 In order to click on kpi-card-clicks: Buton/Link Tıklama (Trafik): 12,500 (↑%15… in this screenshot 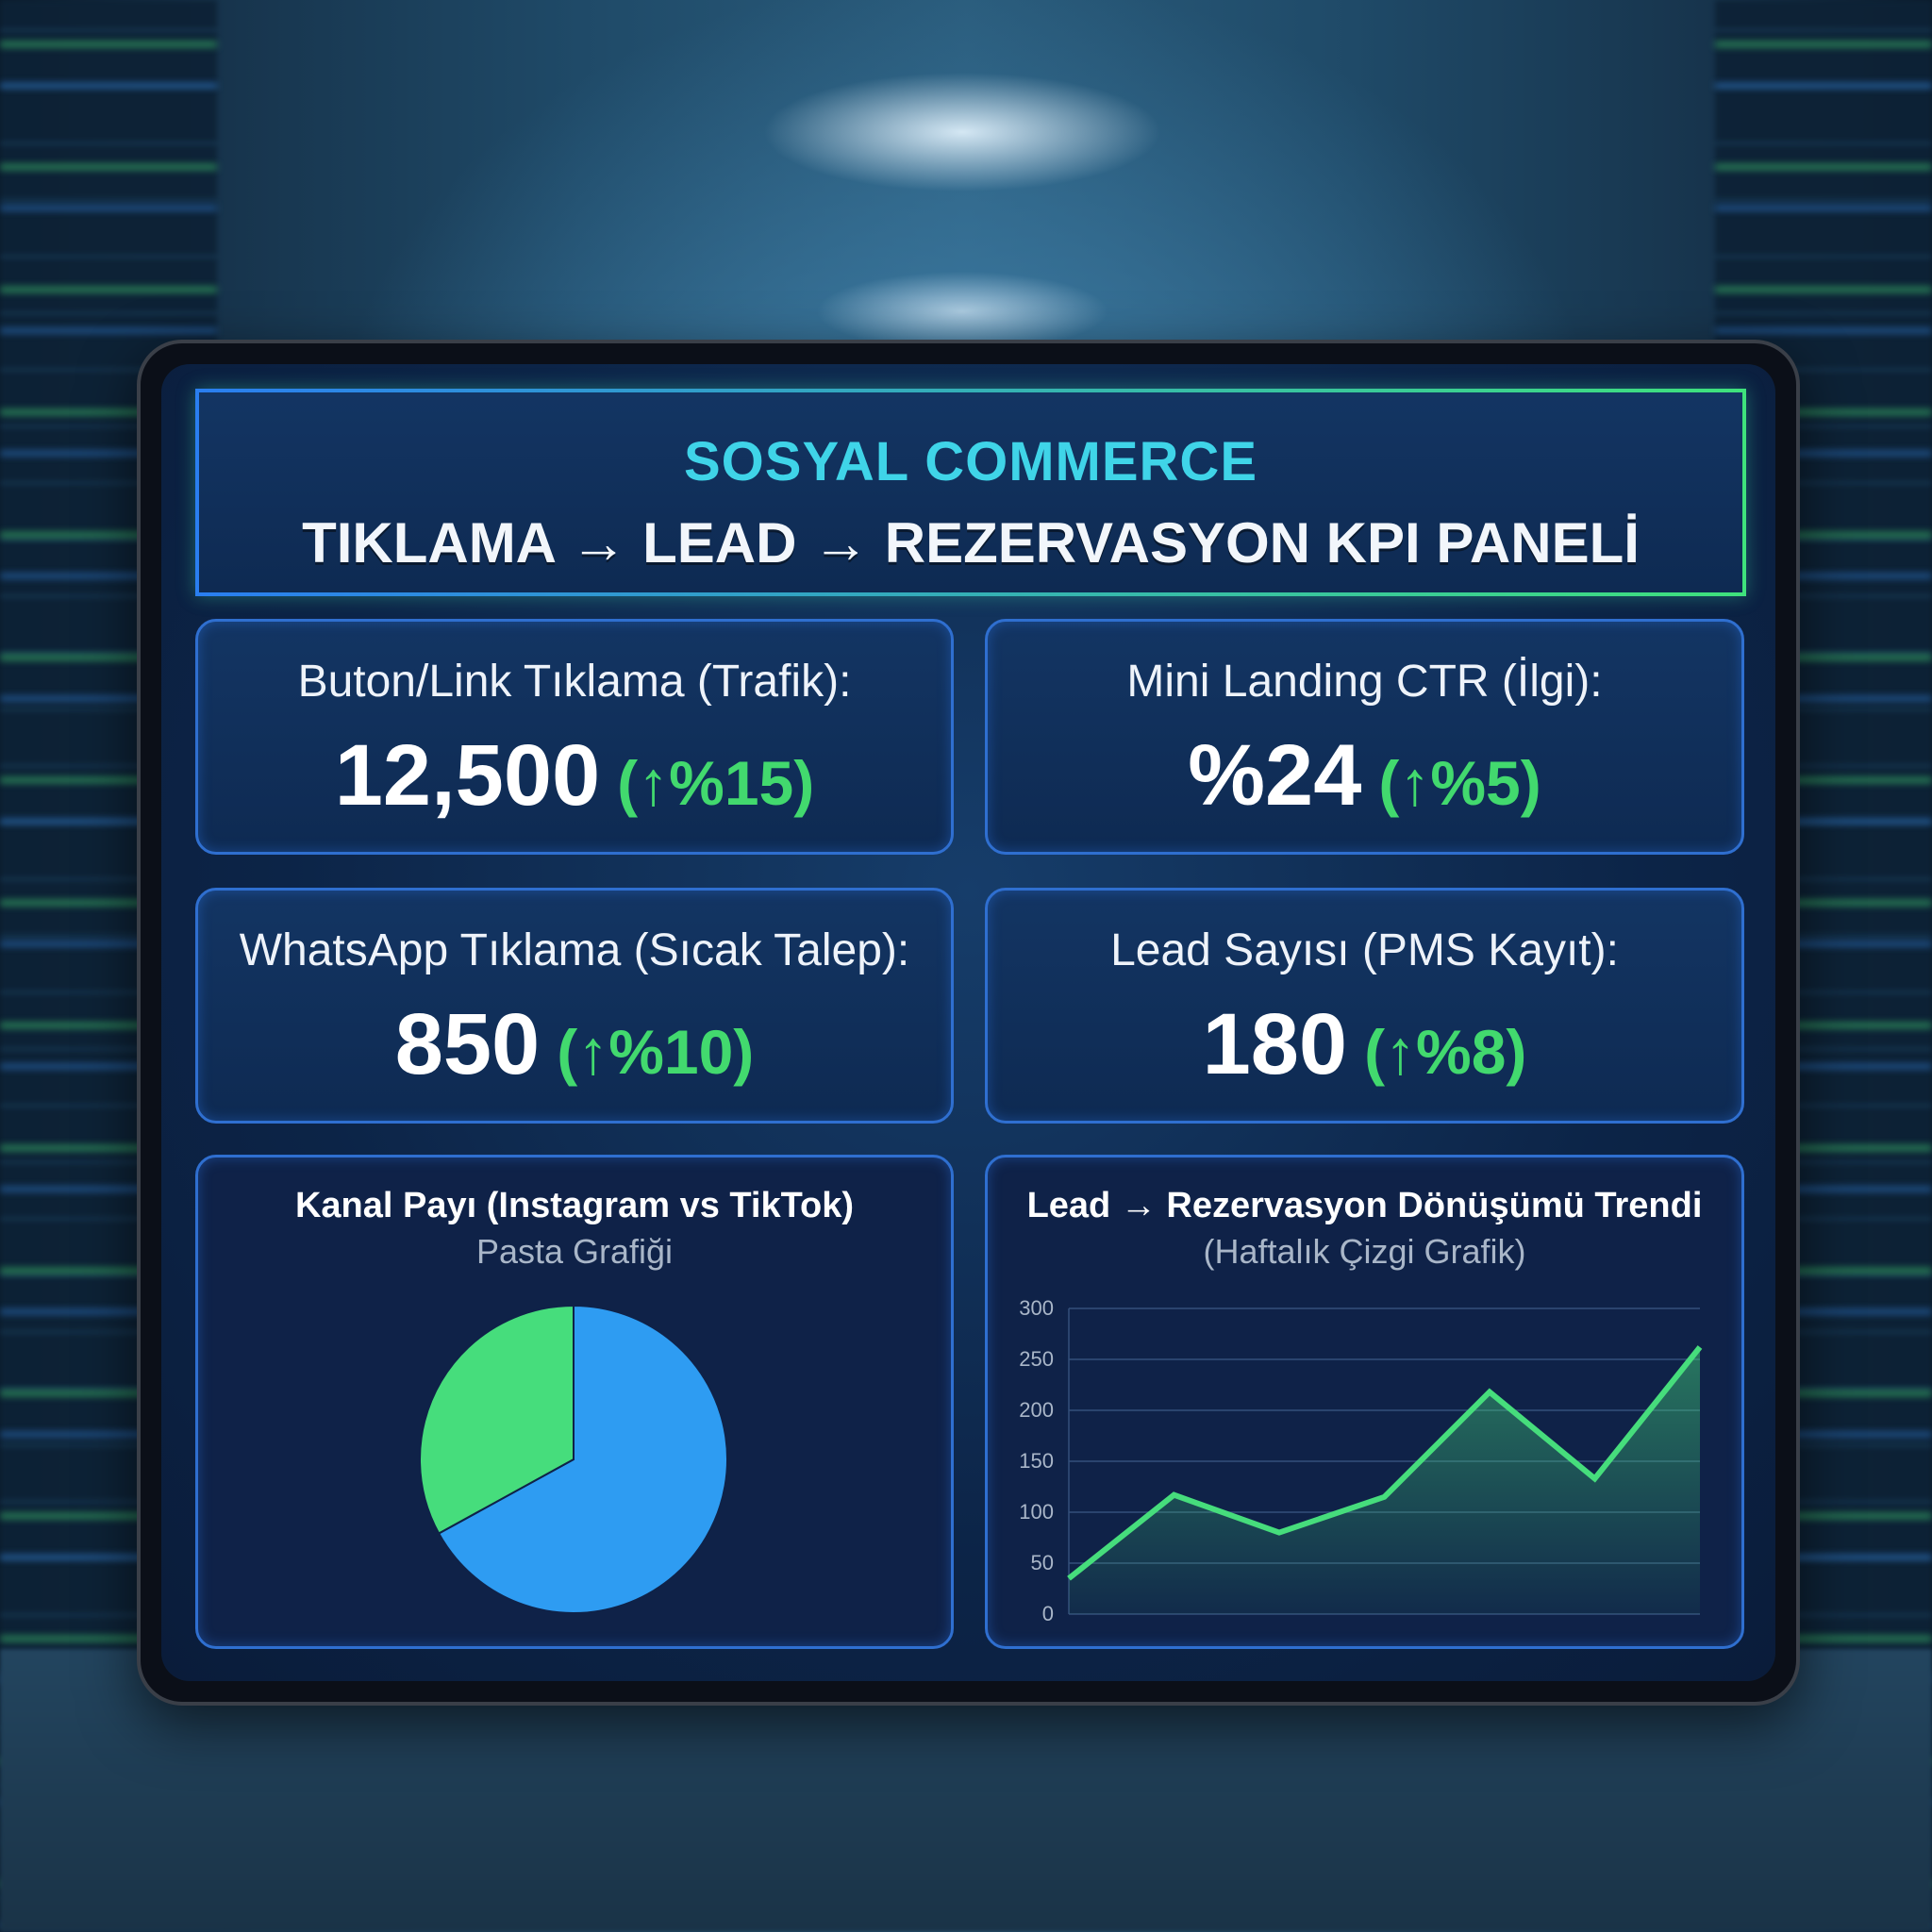, I will do `click(574, 737)`.